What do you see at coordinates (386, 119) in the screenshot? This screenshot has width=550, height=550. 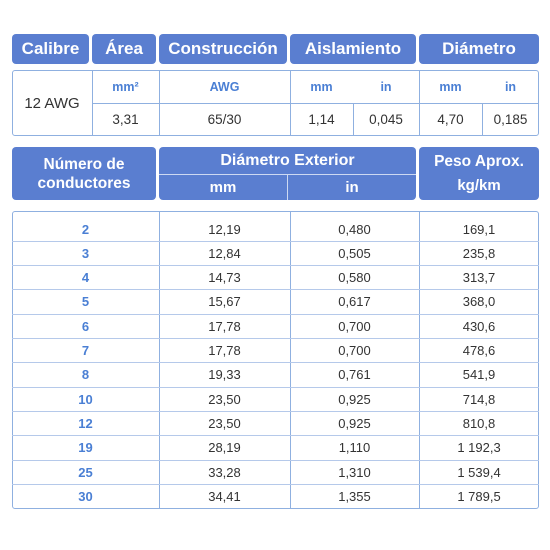 I see `value-aislamiento-in: 0,045` at bounding box center [386, 119].